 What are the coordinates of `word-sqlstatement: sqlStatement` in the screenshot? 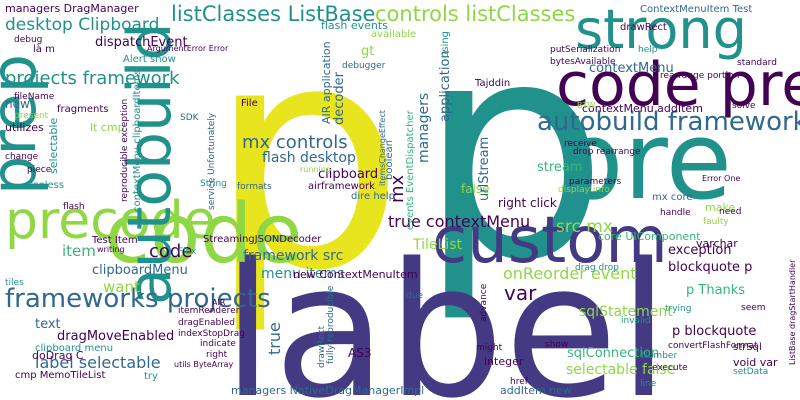 It's located at (626, 312).